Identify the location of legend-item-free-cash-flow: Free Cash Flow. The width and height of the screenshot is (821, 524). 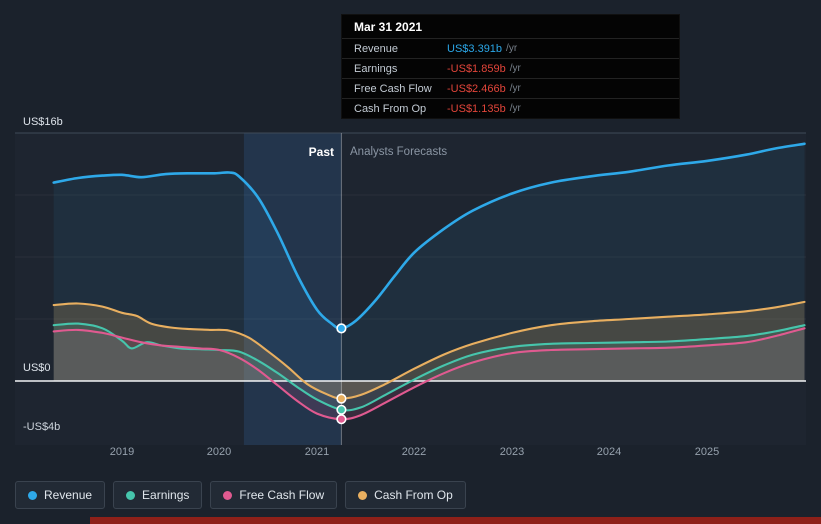
(274, 495).